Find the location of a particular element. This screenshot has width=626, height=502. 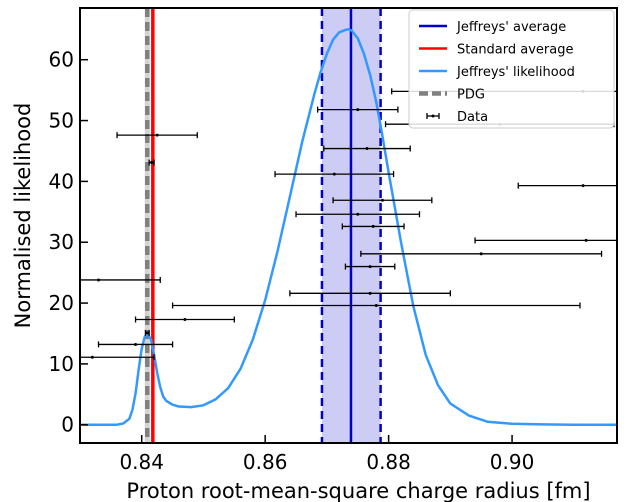

legend-item: Data is located at coordinates (457, 117).